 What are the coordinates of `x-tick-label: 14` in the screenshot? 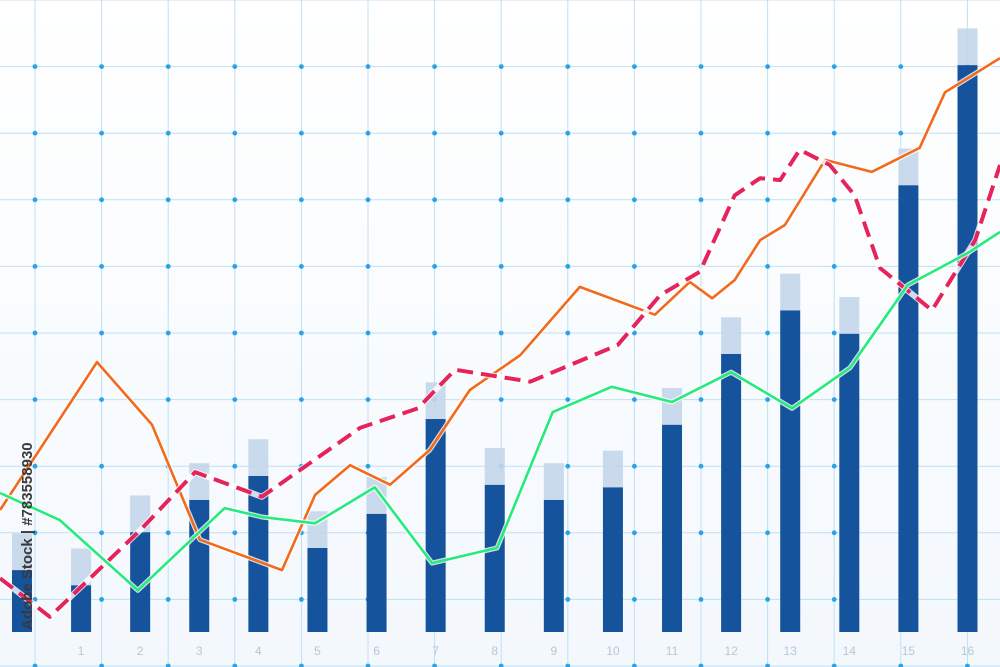 It's located at (850, 651).